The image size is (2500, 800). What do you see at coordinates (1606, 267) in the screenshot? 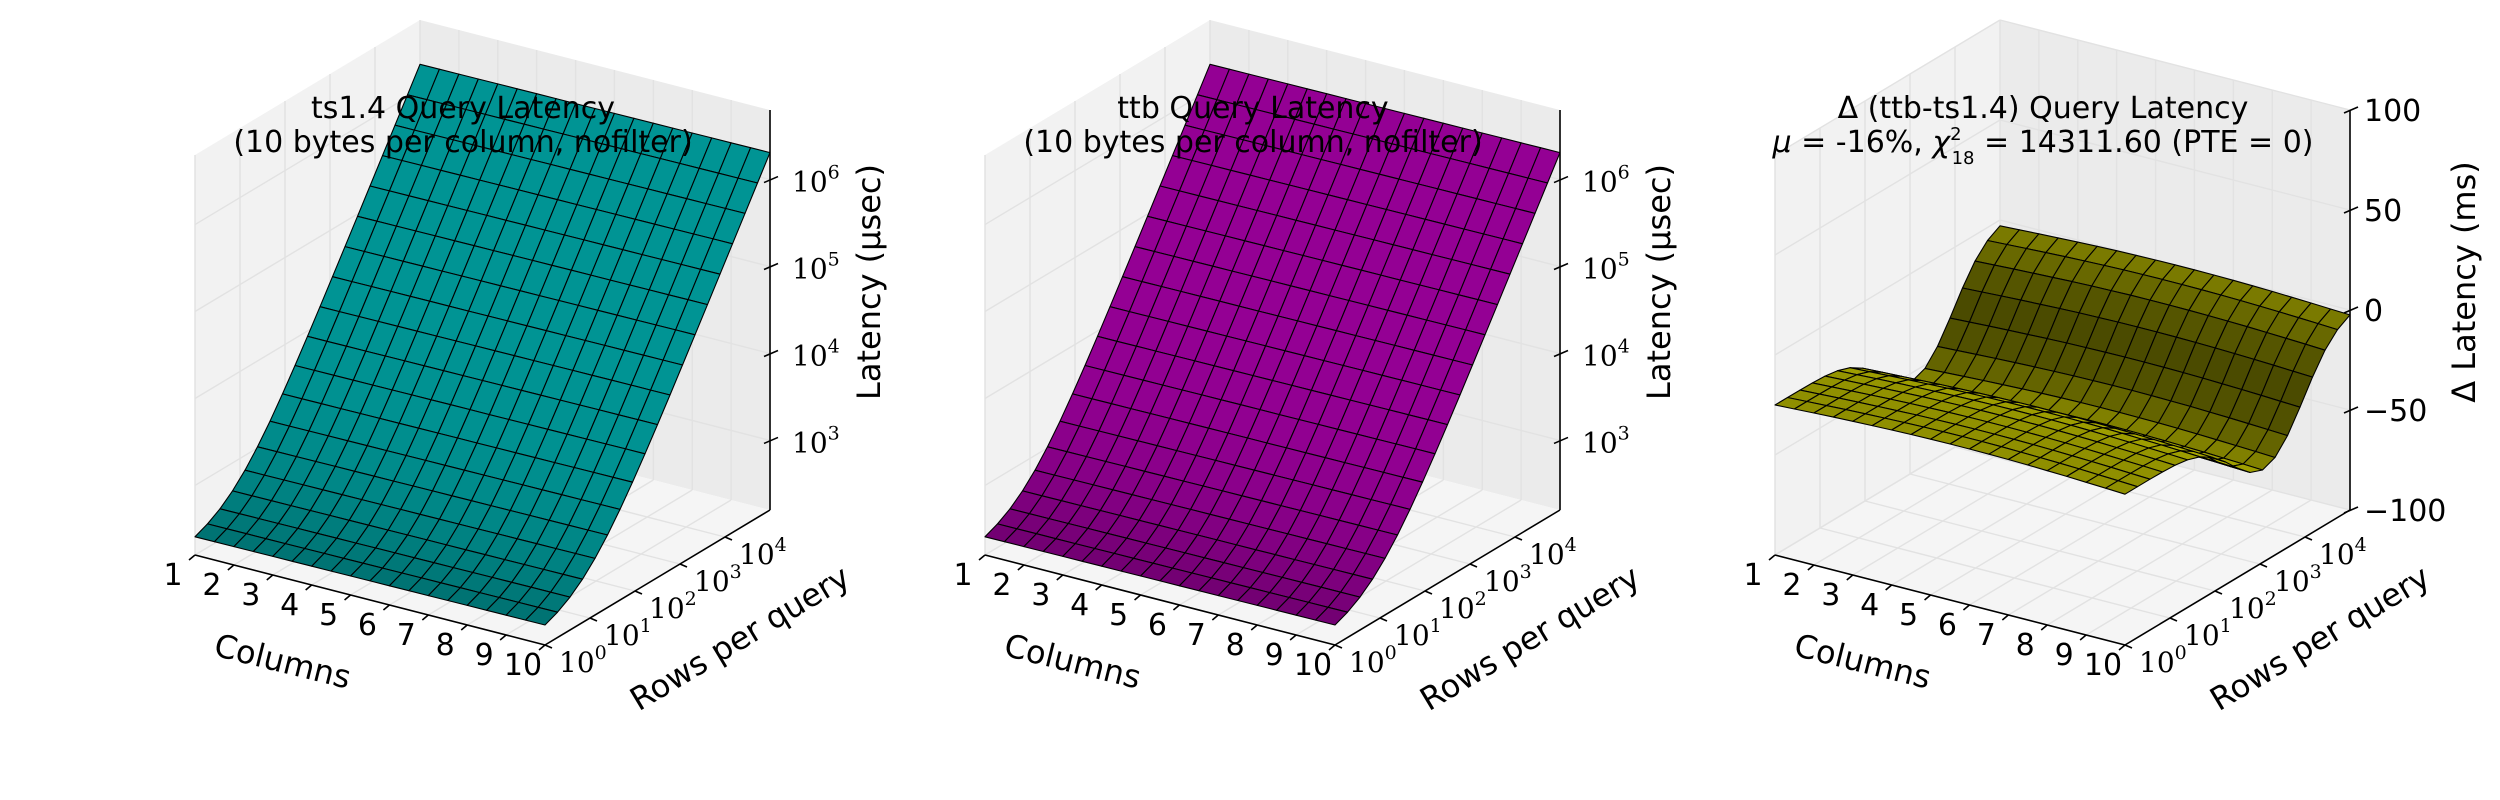
I see `z-tick-label: 10⁵` at bounding box center [1606, 267].